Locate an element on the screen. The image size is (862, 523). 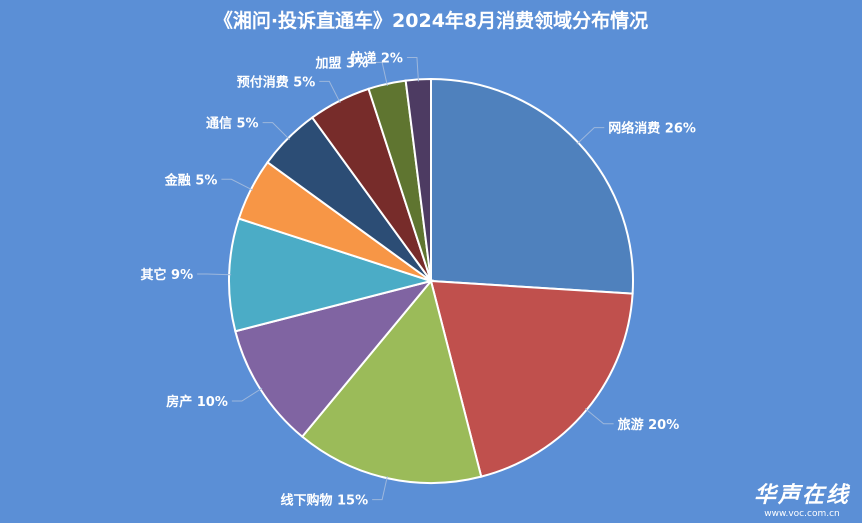
data-label: 金融 5% is located at coordinates (191, 180).